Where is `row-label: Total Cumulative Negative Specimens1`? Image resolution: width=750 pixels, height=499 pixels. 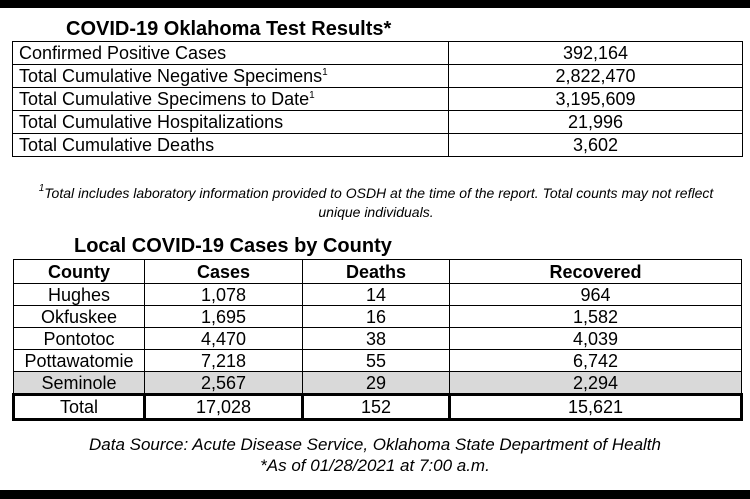 row-label: Total Cumulative Negative Specimens1 is located at coordinates (230, 76).